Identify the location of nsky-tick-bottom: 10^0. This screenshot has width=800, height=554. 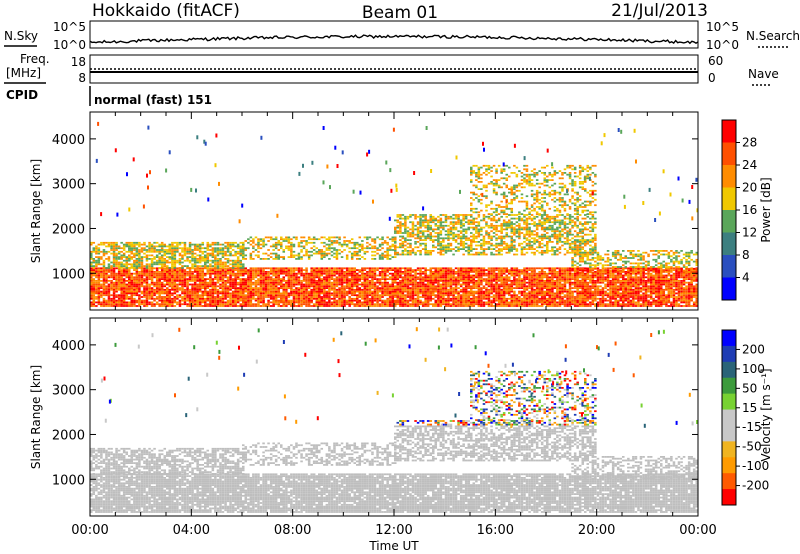
(69, 45).